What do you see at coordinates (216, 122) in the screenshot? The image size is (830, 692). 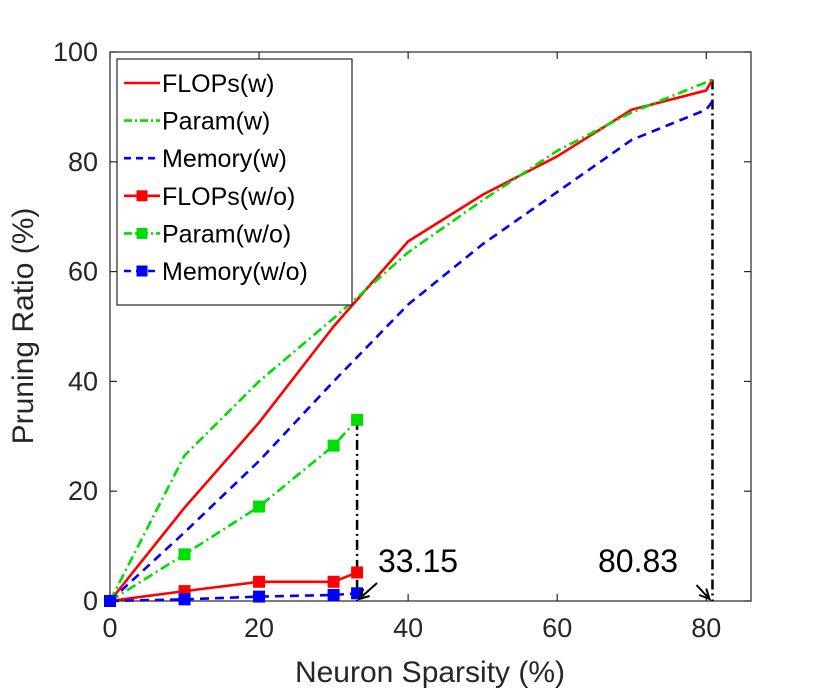 I see `legend-label-Param(w): Param(w)` at bounding box center [216, 122].